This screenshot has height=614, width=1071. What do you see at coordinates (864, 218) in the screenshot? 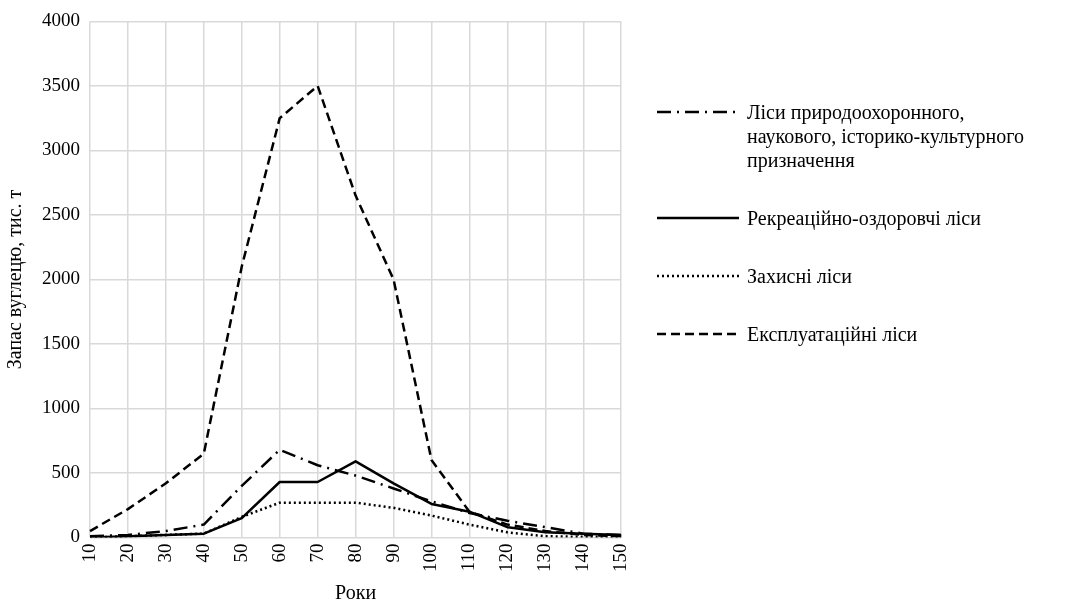
I see `legend-label: Рекреаційно-оздоровчі ліси` at bounding box center [864, 218].